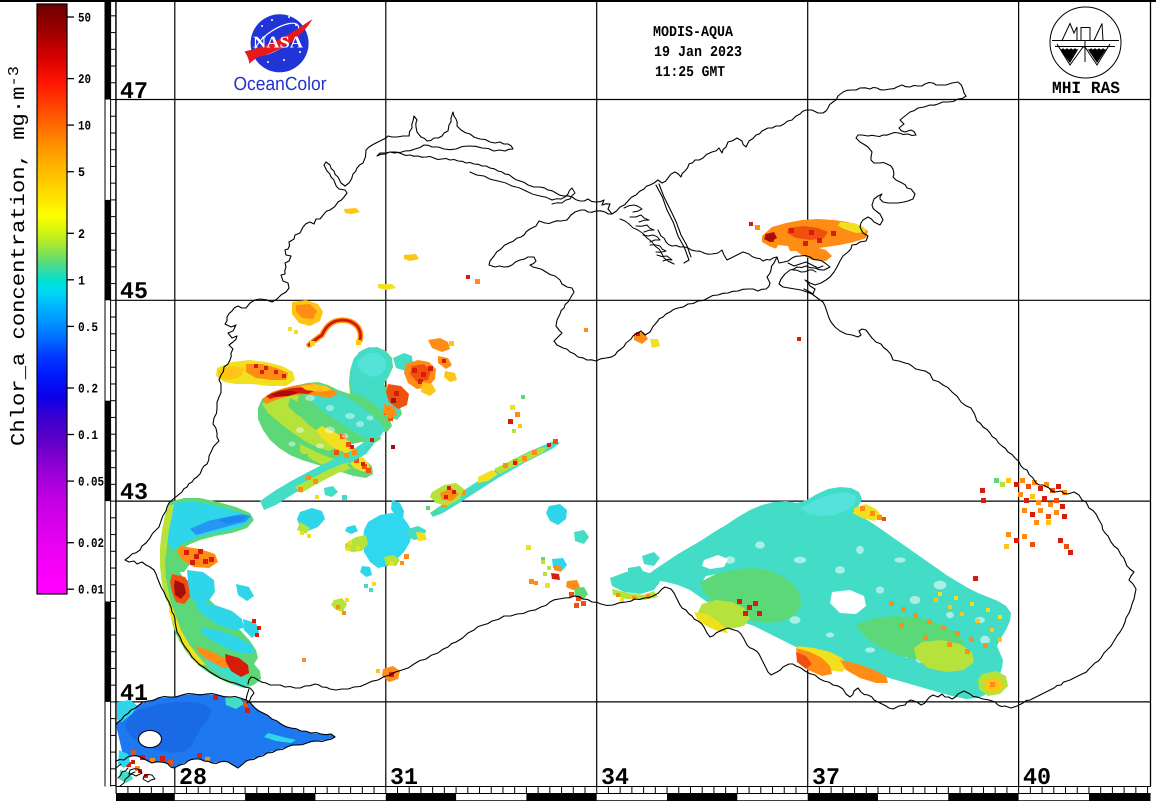  What do you see at coordinates (404, 778) in the screenshot?
I see `svg-text: 31` at bounding box center [404, 778].